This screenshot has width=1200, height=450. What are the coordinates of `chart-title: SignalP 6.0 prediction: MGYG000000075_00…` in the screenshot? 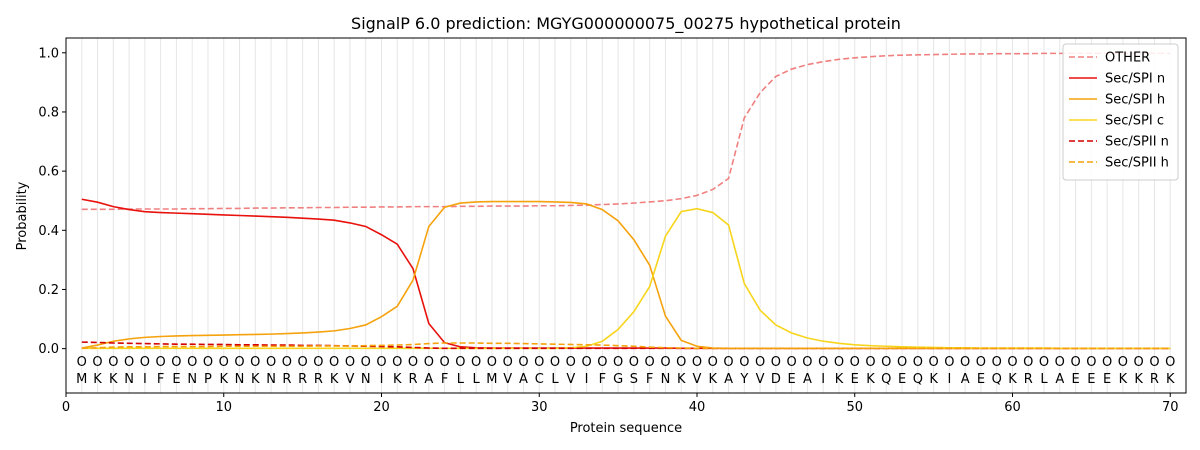 It's located at (626, 24).